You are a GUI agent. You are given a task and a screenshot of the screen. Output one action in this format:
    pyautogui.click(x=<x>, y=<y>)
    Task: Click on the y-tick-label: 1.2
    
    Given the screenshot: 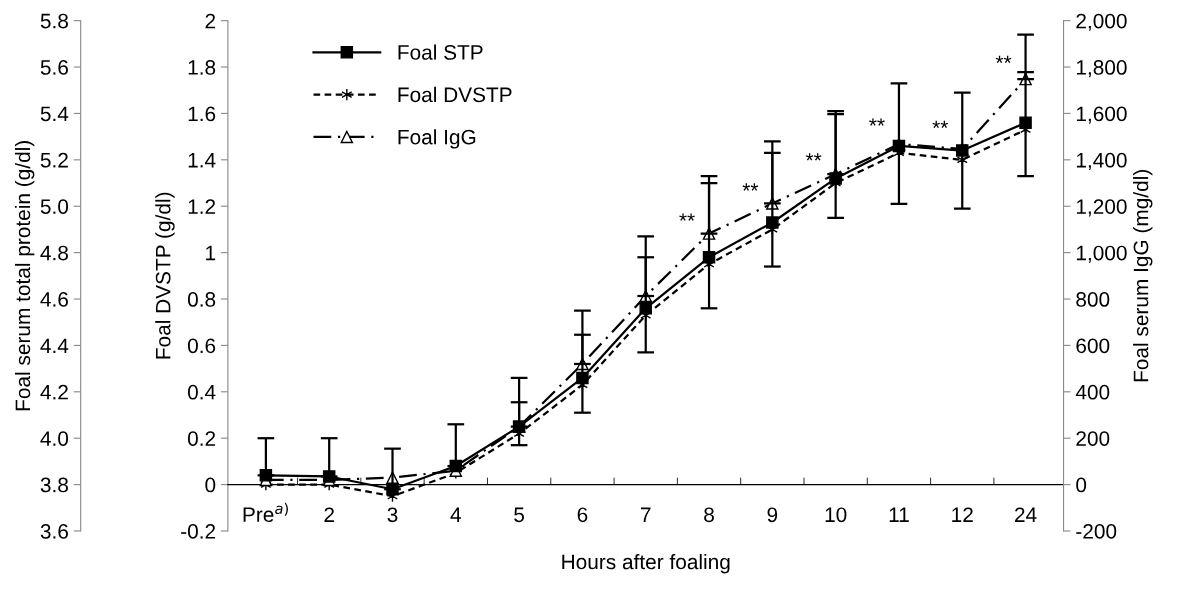 What is the action you would take?
    pyautogui.click(x=202, y=206)
    